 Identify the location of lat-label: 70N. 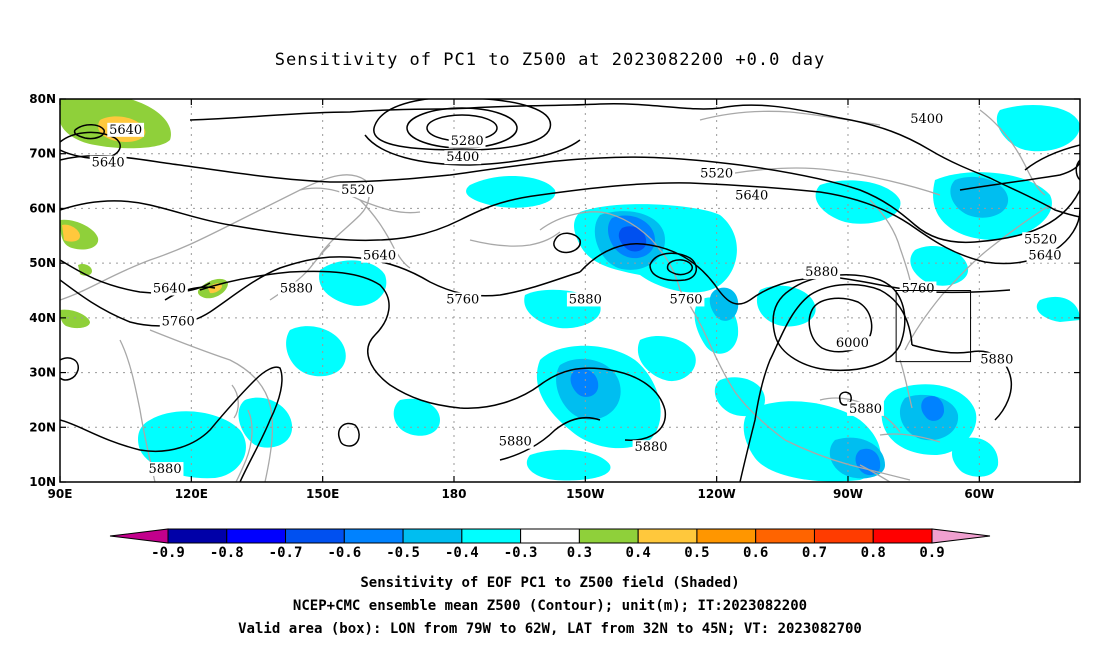
(42, 154).